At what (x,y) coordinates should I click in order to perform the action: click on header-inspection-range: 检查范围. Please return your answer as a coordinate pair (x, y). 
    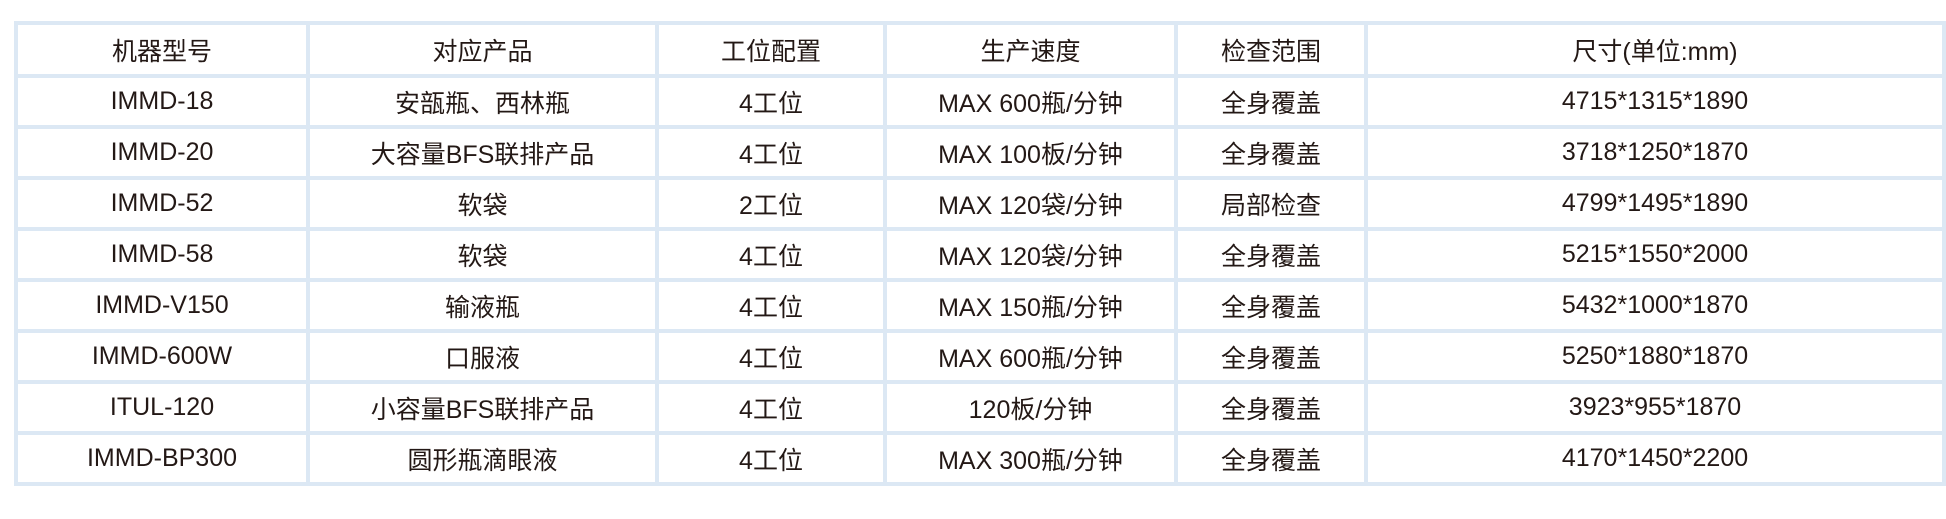
    Looking at the image, I should click on (1271, 49).